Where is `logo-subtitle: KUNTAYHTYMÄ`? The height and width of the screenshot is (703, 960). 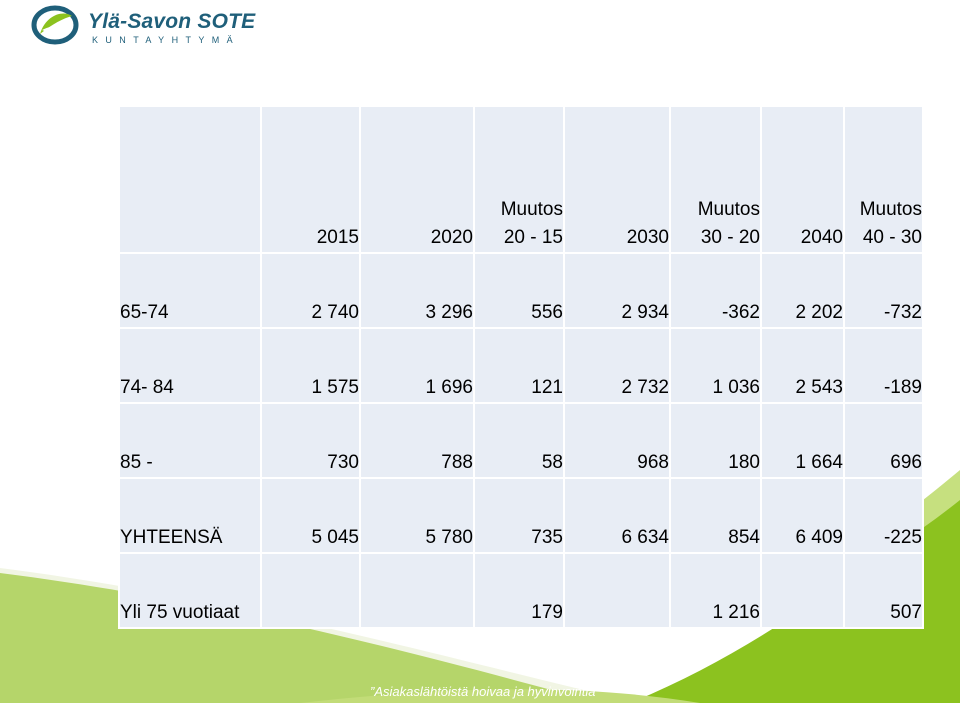 logo-subtitle: KUNTAYHTYMÄ is located at coordinates (166, 40).